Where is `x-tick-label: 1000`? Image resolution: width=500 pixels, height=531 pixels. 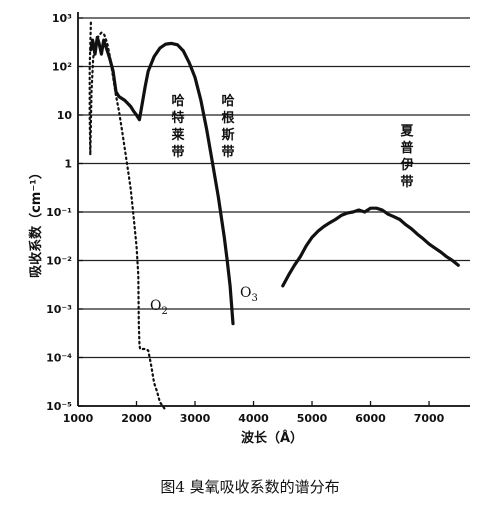
x-tick-label: 1000 is located at coordinates (78, 418).